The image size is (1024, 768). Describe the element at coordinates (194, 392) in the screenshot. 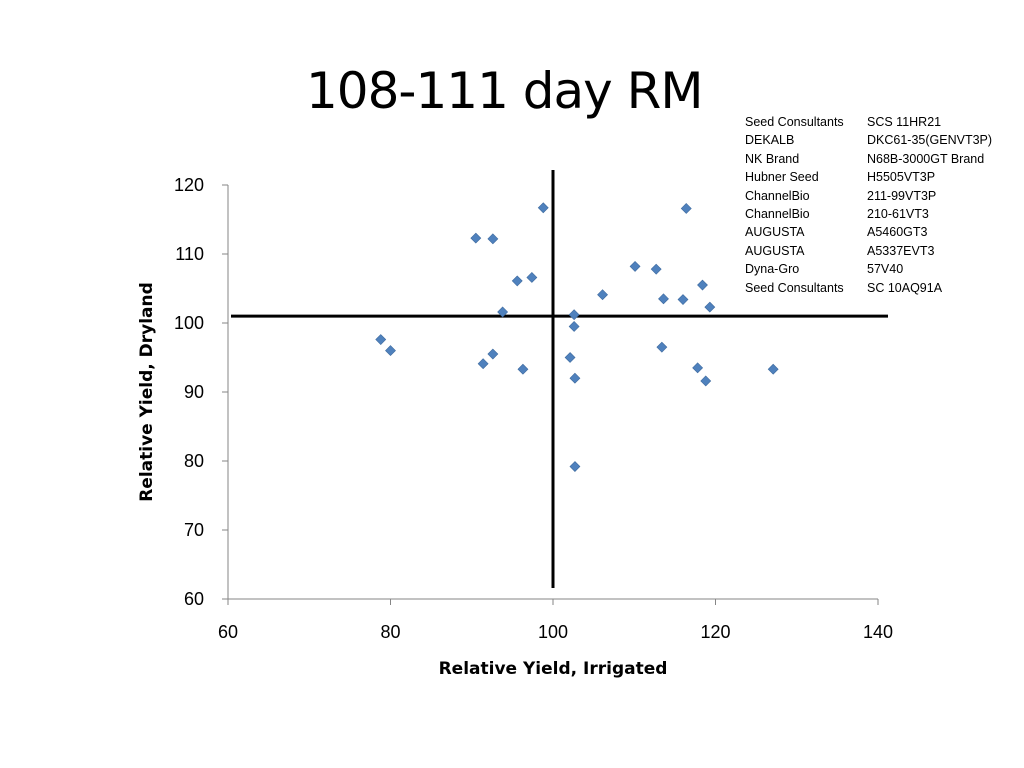

I see `y-tick-label: 90` at that location.